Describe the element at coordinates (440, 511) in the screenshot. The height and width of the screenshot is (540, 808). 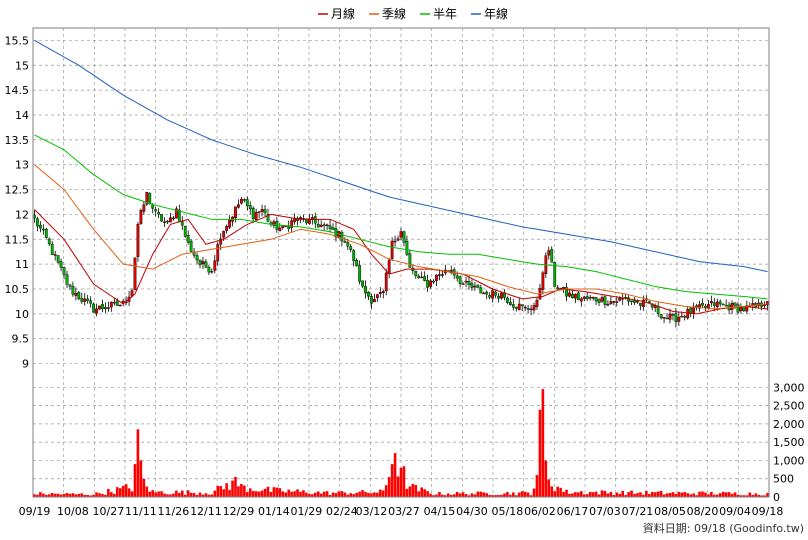
I see `date-tick-label: 04/15` at that location.